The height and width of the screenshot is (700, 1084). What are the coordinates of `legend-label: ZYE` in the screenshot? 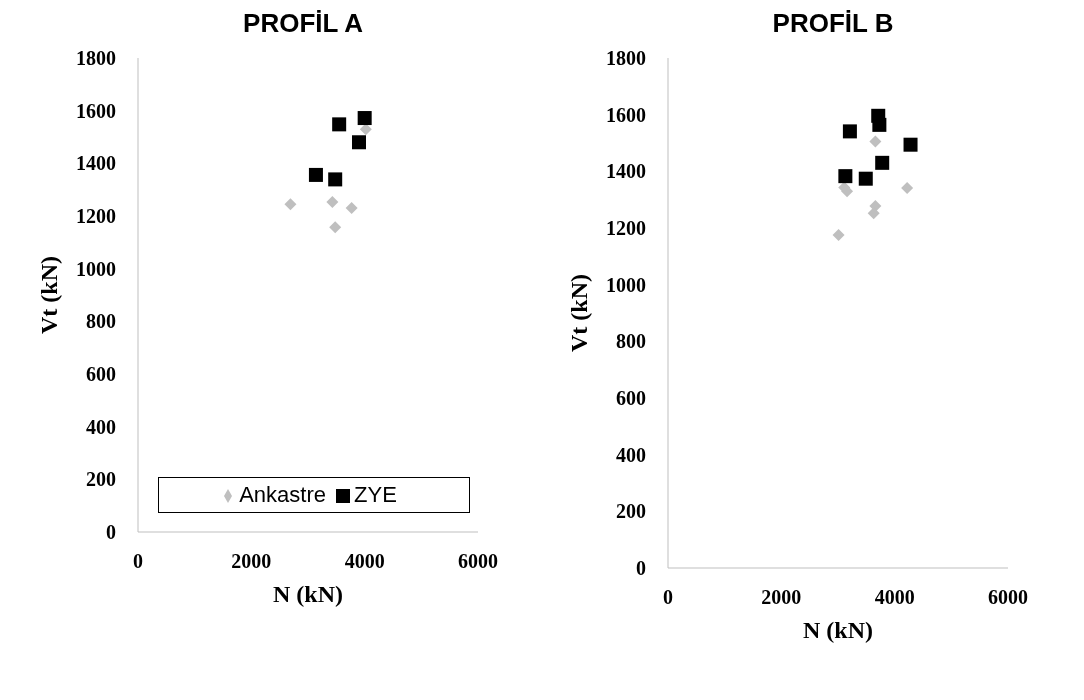 It's located at (375, 494).